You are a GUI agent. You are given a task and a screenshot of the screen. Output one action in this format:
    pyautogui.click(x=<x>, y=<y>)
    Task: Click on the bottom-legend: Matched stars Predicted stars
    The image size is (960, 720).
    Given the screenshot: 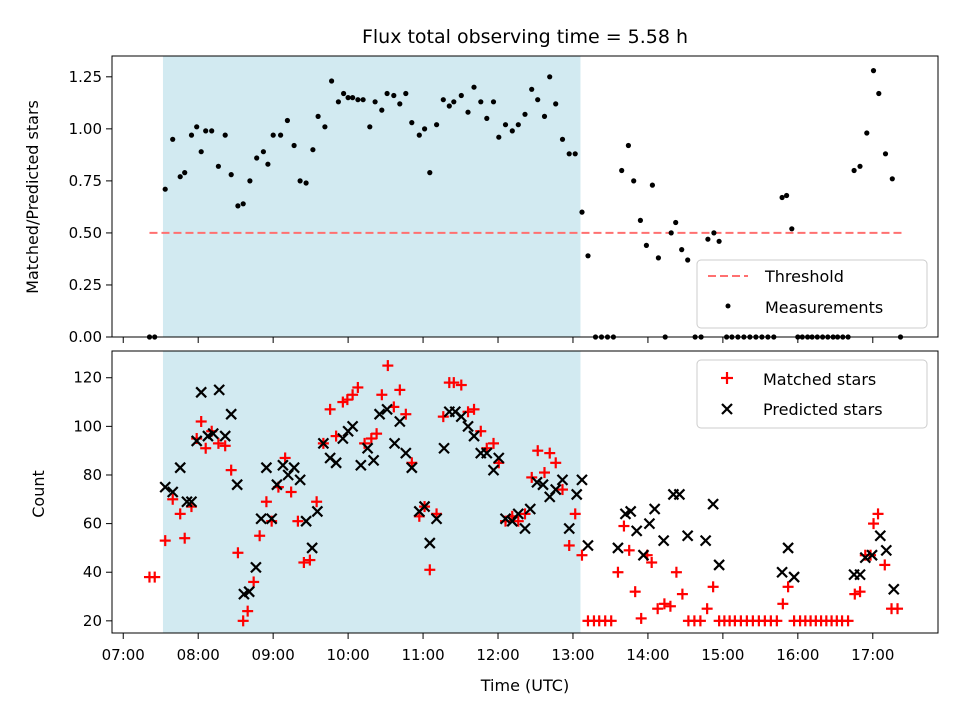 What is the action you would take?
    pyautogui.click(x=812, y=394)
    